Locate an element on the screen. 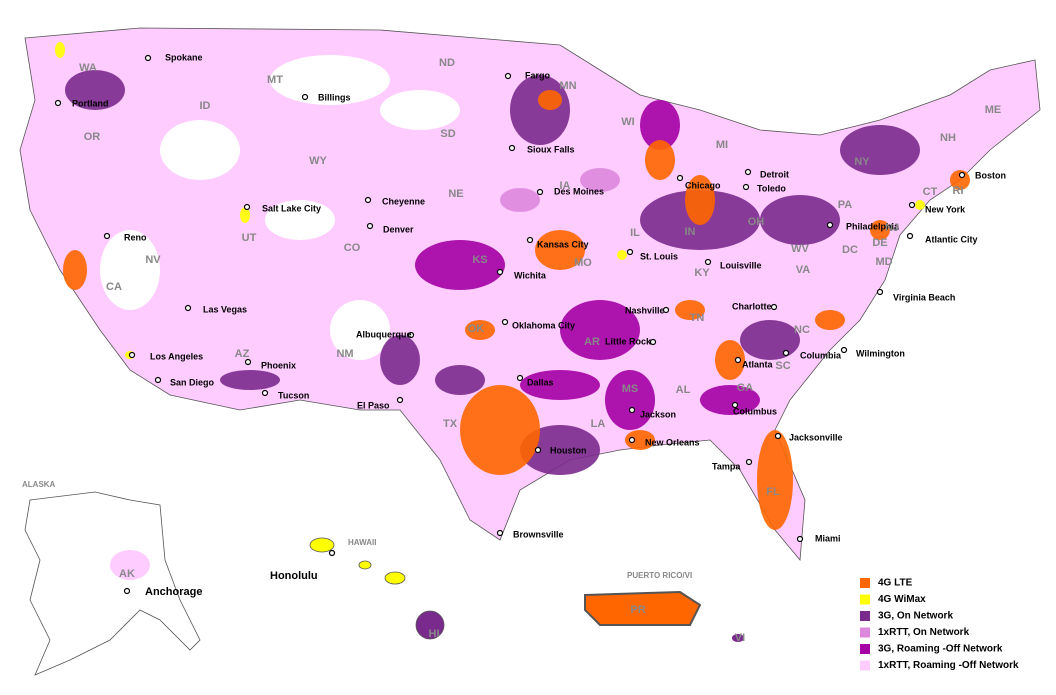 This screenshot has width=1056, height=695. state-label: NC is located at coordinates (802, 330).